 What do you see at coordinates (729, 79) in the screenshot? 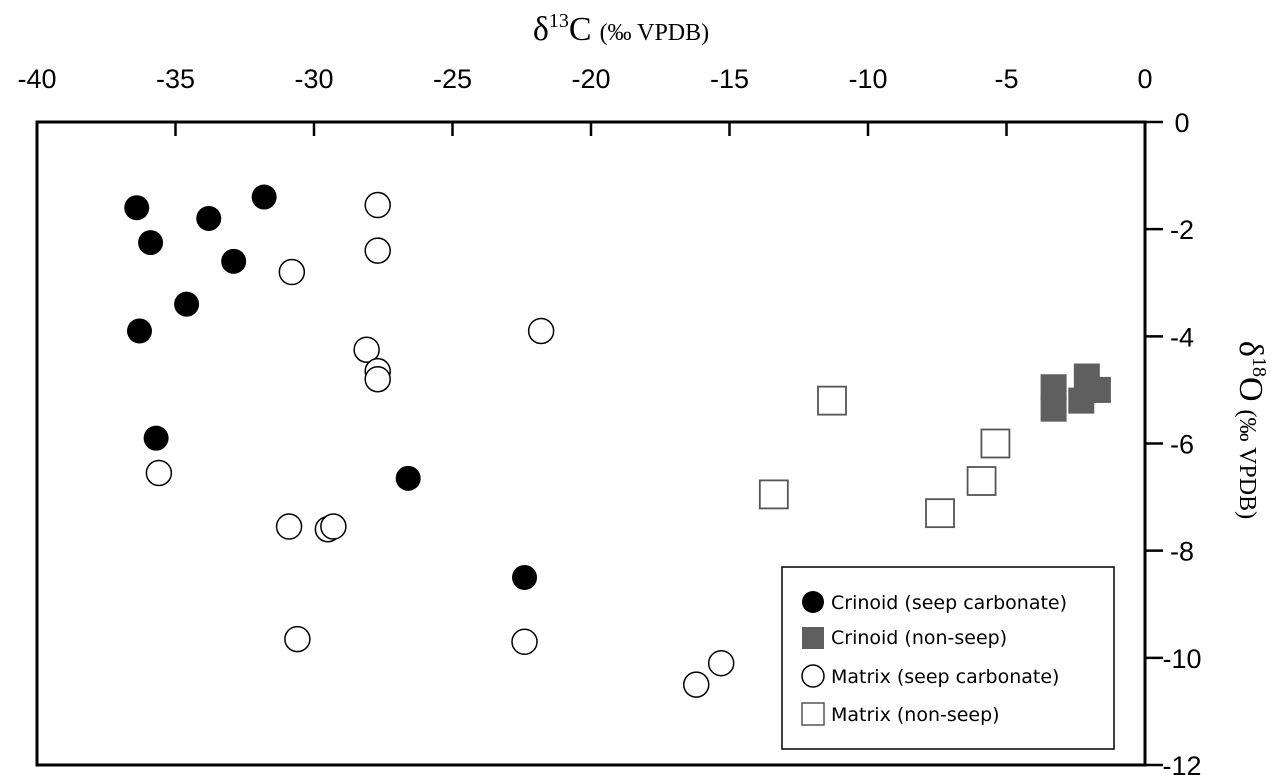
I see `x-tick-label: -15` at bounding box center [729, 79].